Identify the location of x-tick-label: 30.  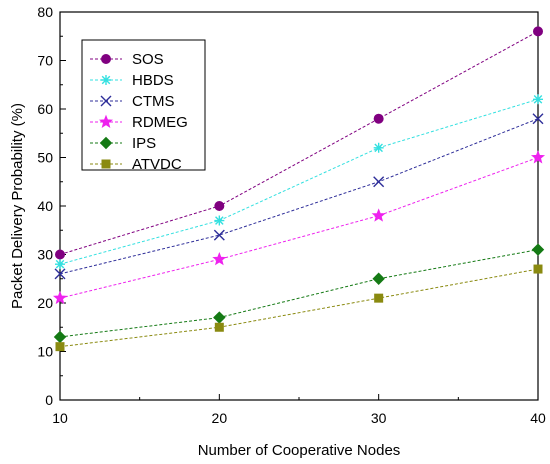
(379, 418).